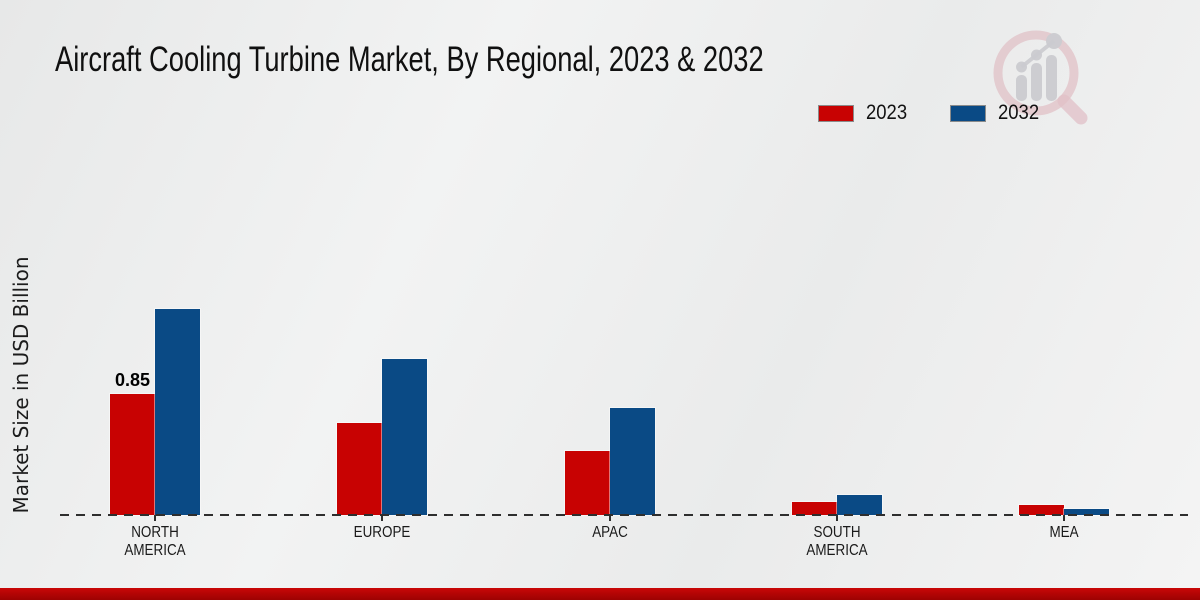 This screenshot has width=1200, height=600. I want to click on footer-brand-strip, so click(600, 594).